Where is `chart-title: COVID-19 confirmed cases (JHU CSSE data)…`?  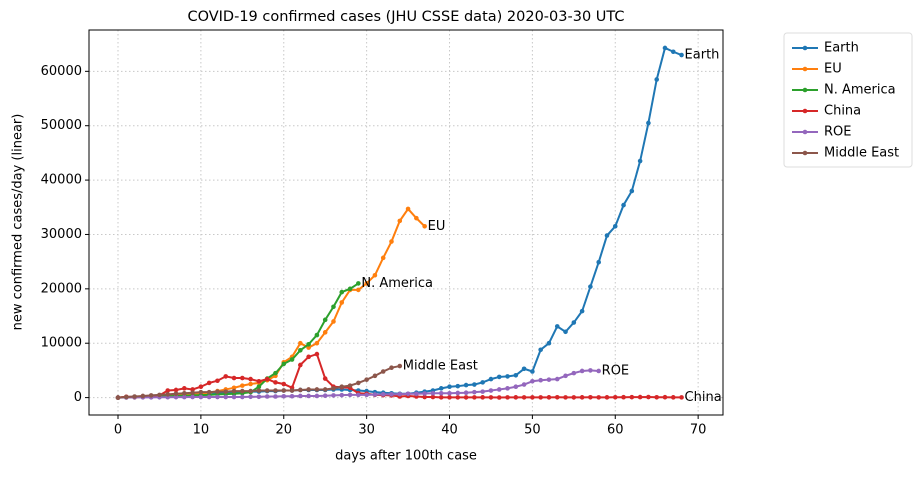 chart-title: COVID-19 confirmed cases (JHU CSSE data)… is located at coordinates (405, 17).